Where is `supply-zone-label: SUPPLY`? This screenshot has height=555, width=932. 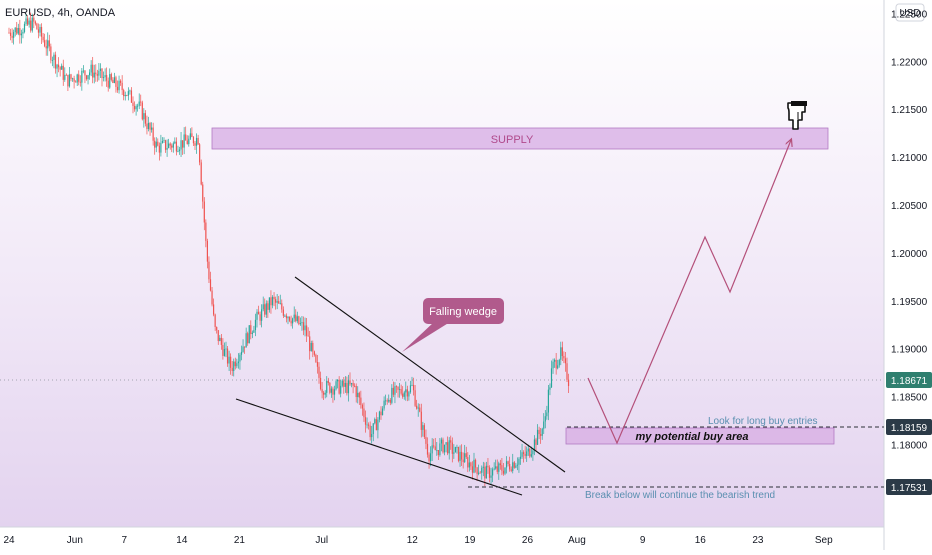 supply-zone-label: SUPPLY is located at coordinates (512, 140).